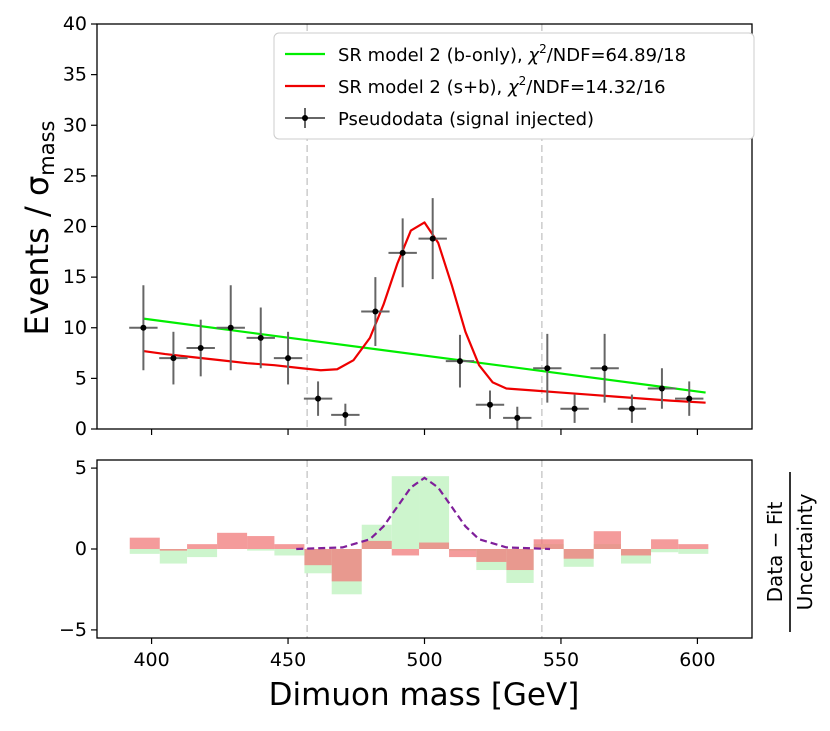 Image resolution: width=830 pixels, height=731 pixels. What do you see at coordinates (81, 429) in the screenshot?
I see `main-y-tick-label-0: 0` at bounding box center [81, 429].